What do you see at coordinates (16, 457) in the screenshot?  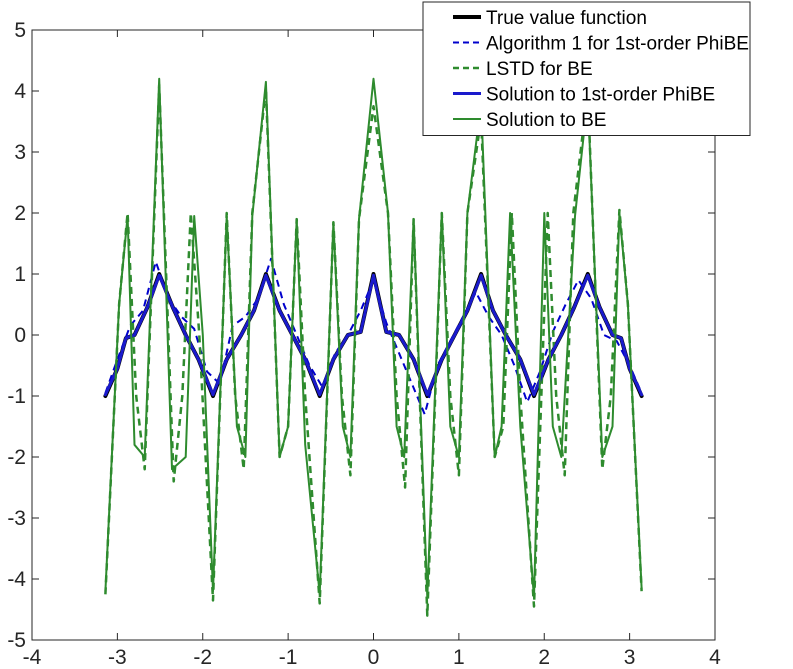 I see `y-tick-label: -2` at bounding box center [16, 457].